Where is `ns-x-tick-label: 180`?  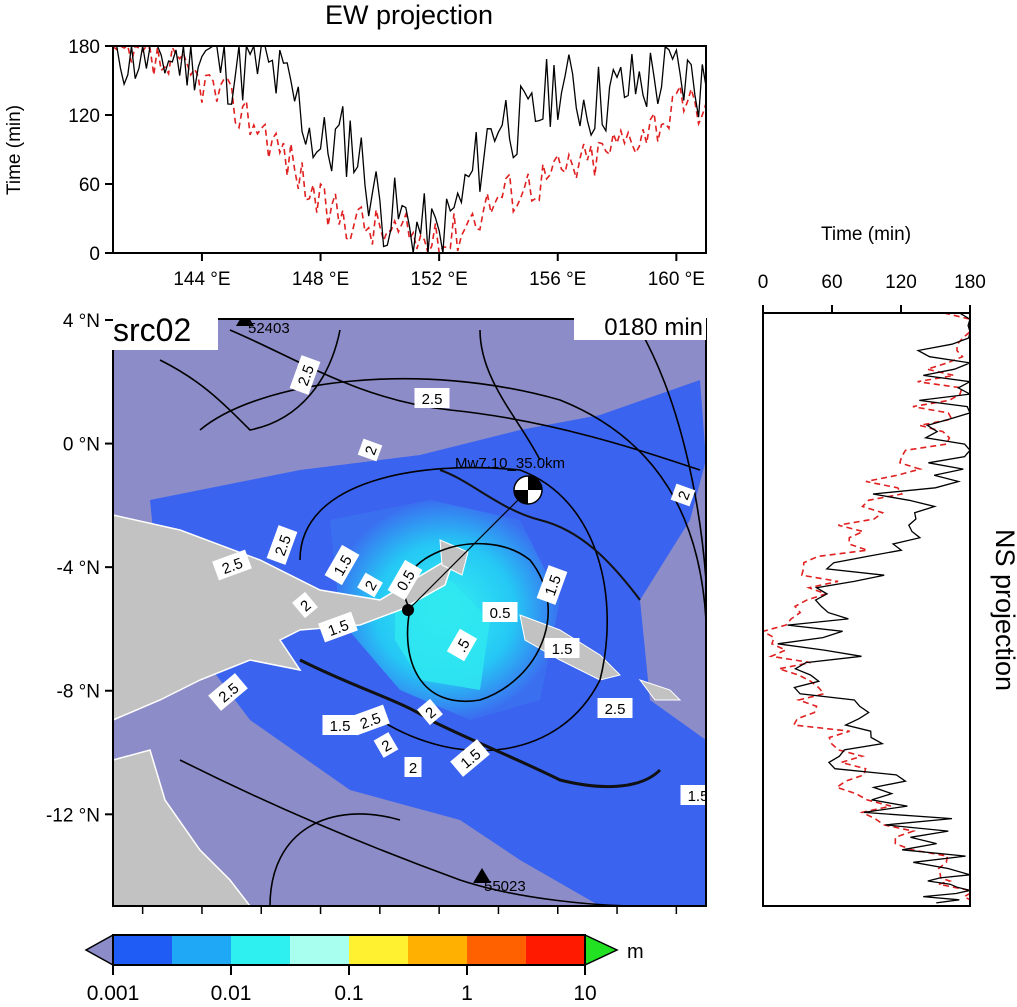 ns-x-tick-label: 180 is located at coordinates (970, 282).